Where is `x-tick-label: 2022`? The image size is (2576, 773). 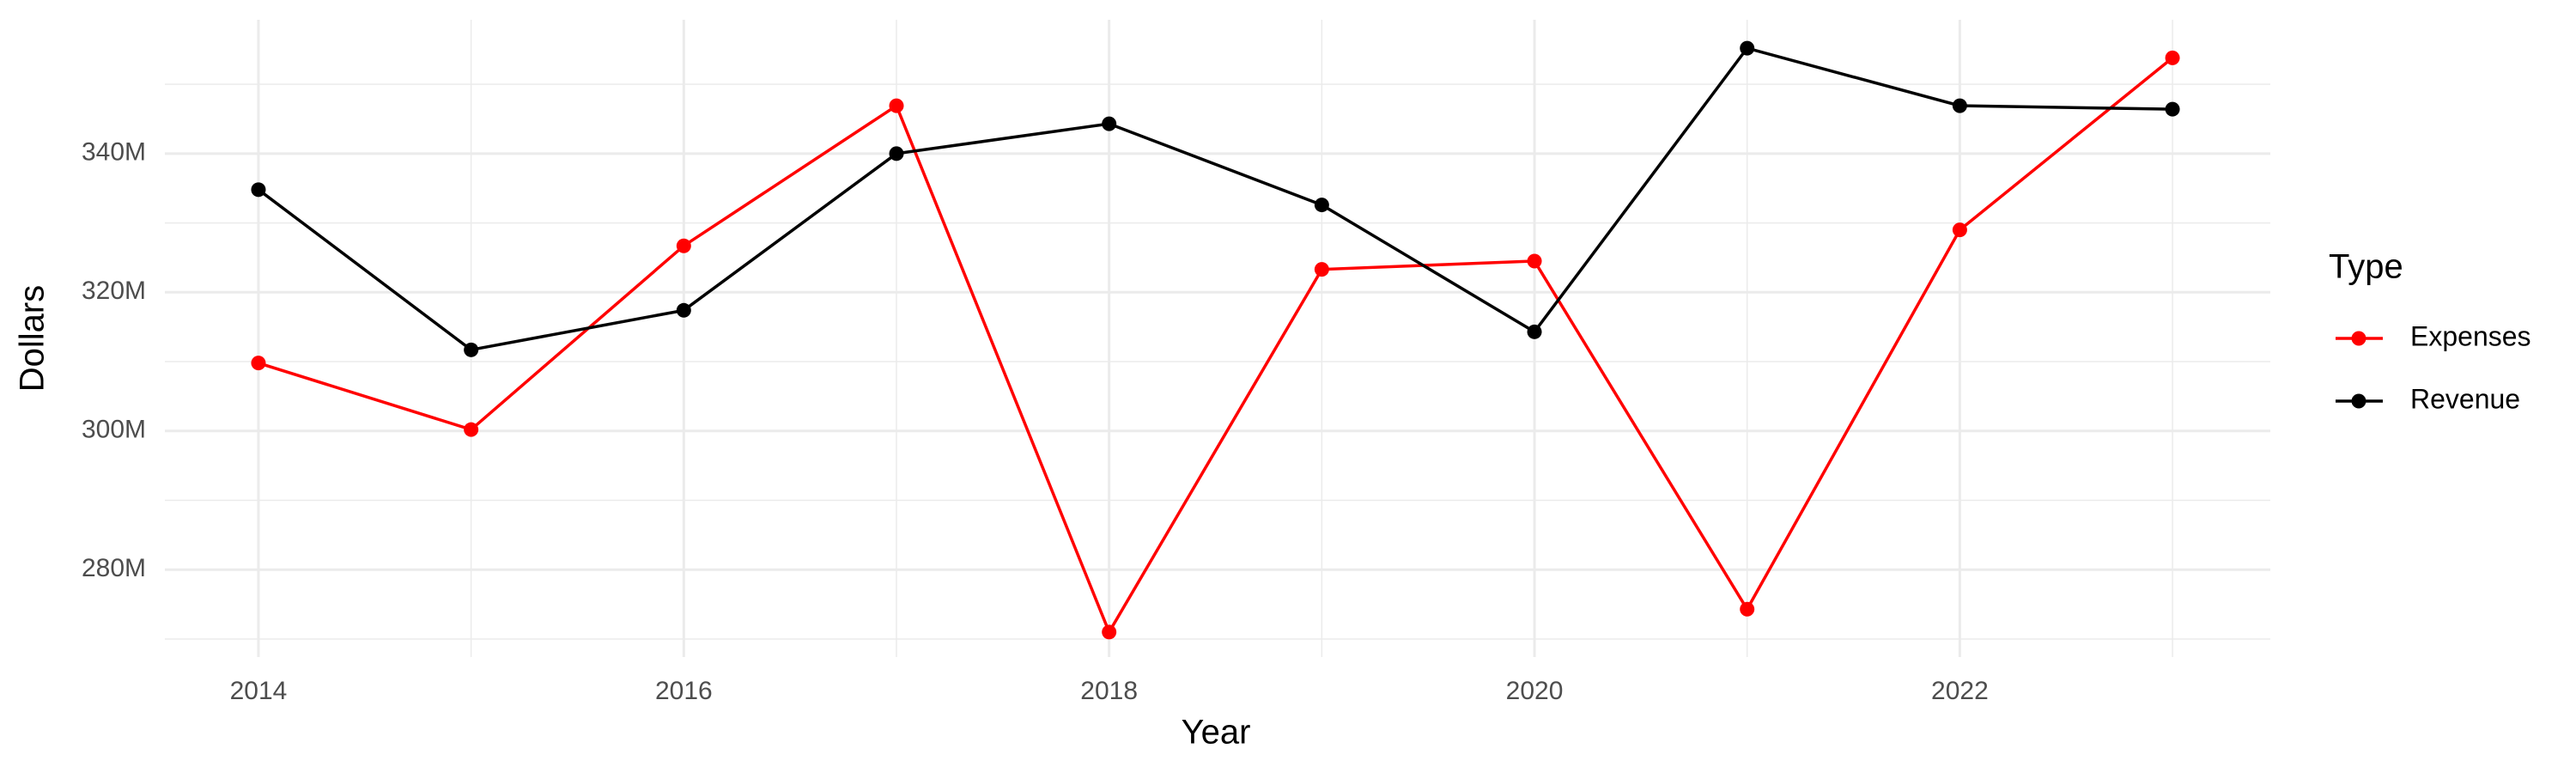
x-tick-label: 2022 is located at coordinates (1960, 691).